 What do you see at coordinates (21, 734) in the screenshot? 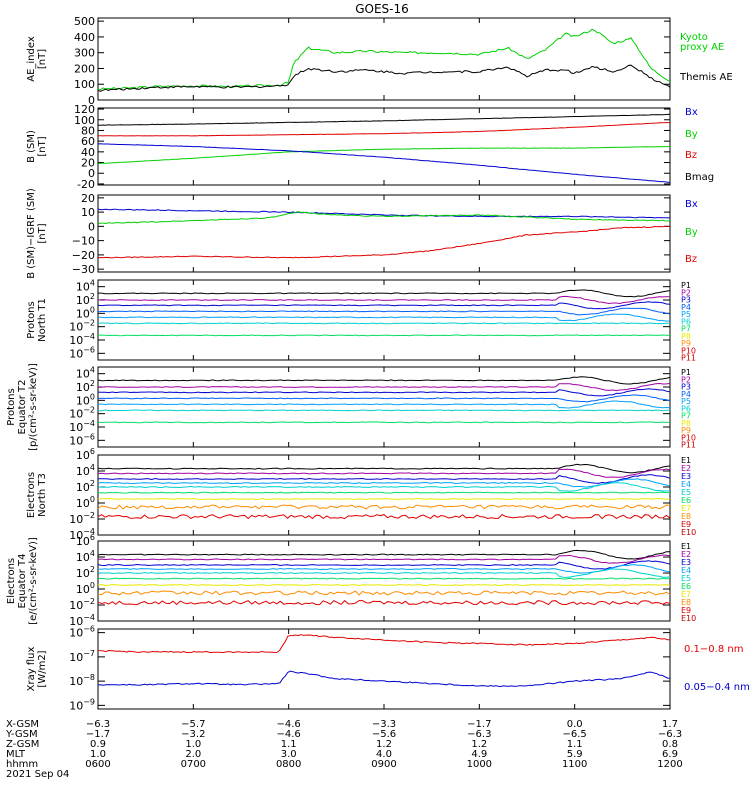
I see `row-label-y-gsm: Y-GSM` at bounding box center [21, 734].